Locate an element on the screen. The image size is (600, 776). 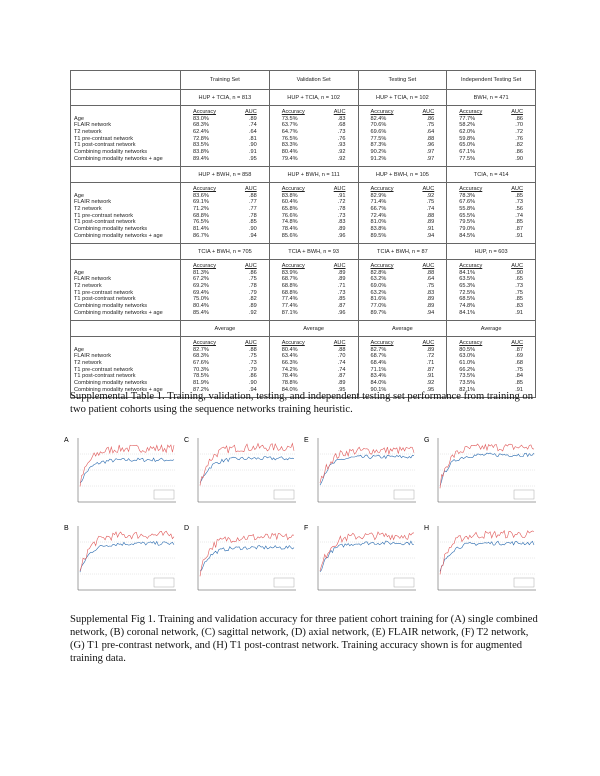
value-row: 90.2% .97 is located at coordinates (403, 152).